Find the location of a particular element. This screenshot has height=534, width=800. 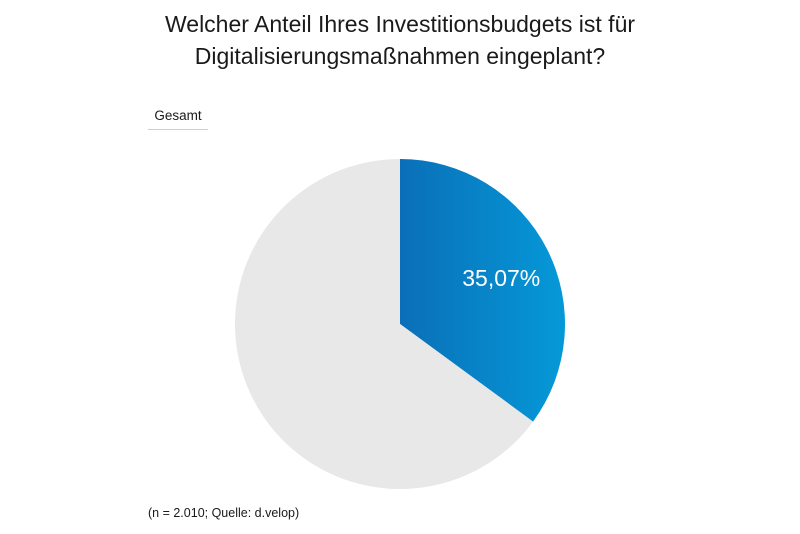

chart-title-line-2: Digitalisierungsmaßnahmen eingeplant? is located at coordinates (400, 56).